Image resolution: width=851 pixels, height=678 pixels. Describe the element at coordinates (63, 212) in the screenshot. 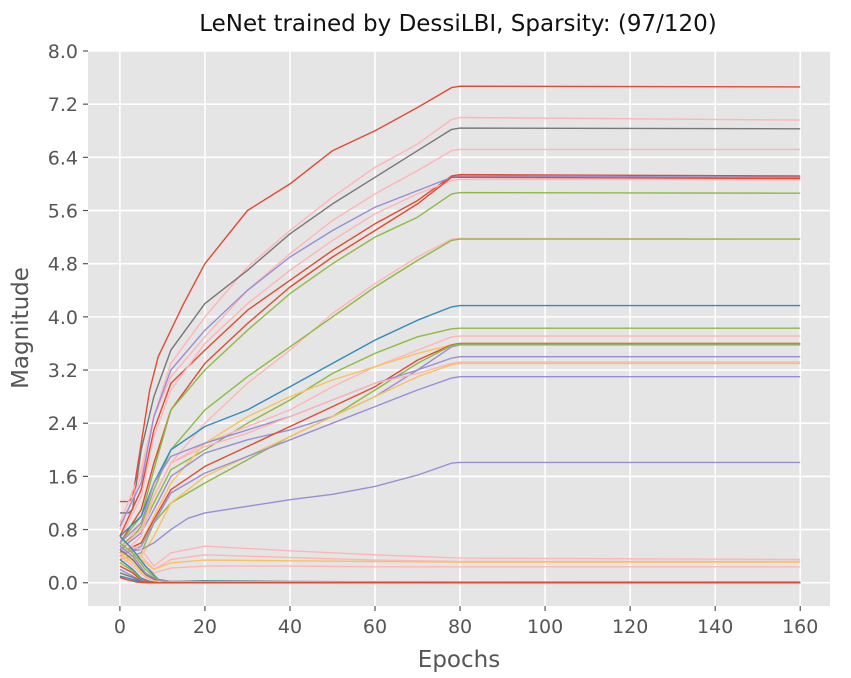

I see `y-tick-label: 5.6` at that location.